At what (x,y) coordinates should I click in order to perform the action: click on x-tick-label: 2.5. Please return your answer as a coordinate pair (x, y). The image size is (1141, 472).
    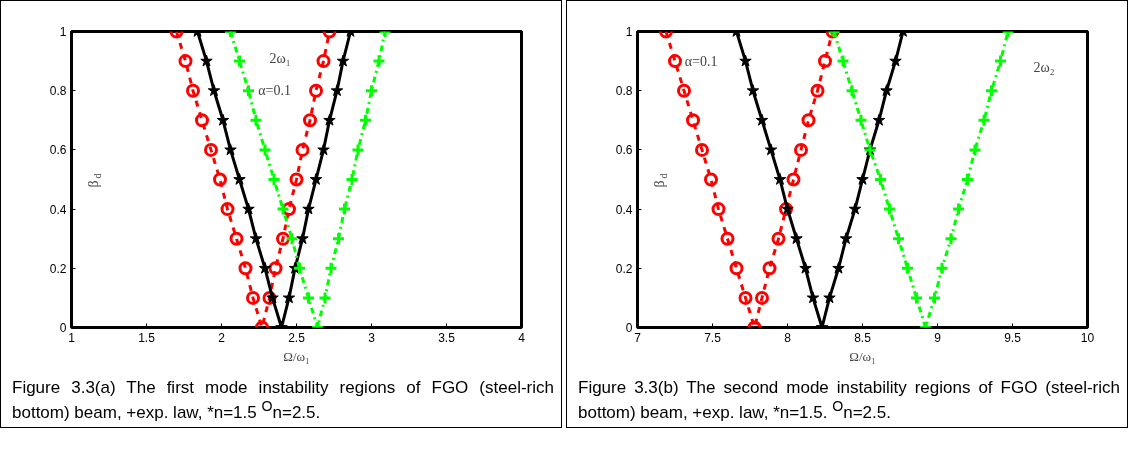
    Looking at the image, I should click on (297, 337).